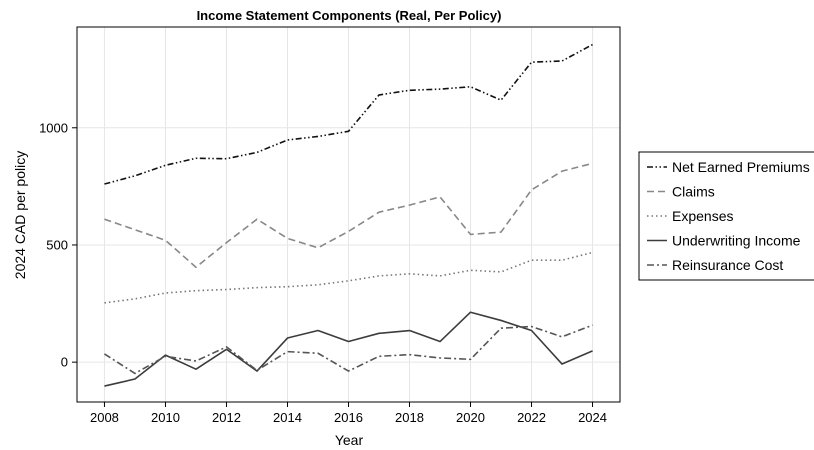 The width and height of the screenshot is (814, 450). I want to click on x-tick-label: 2014, so click(287, 417).